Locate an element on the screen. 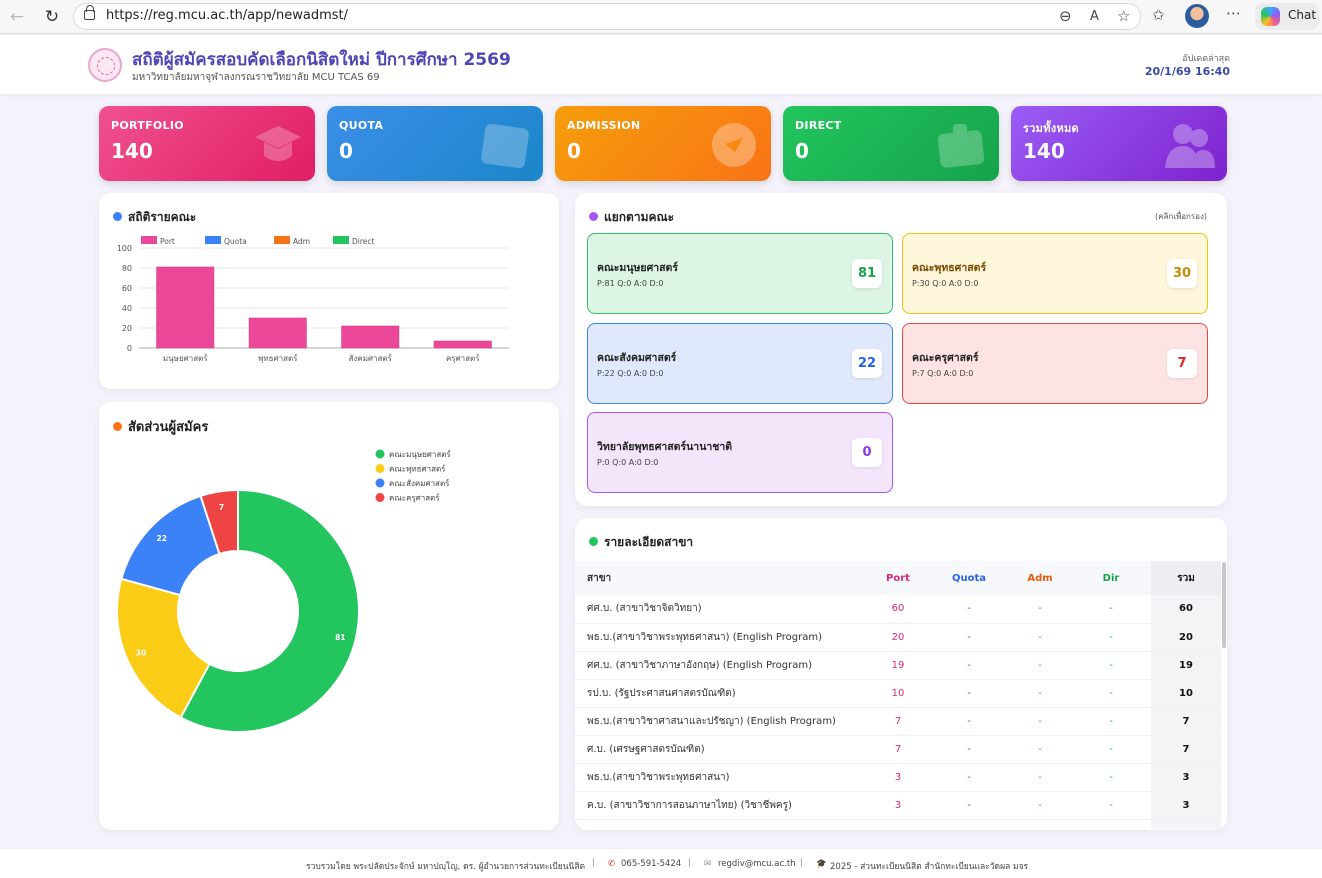 The height and width of the screenshot is (878, 1322). back-icon: ← is located at coordinates (17, 17).